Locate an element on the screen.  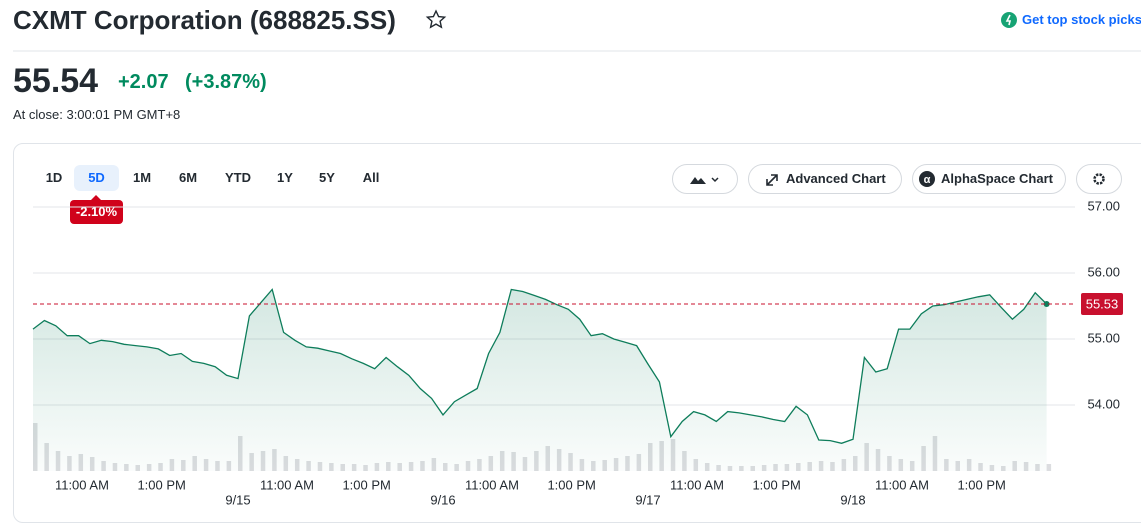
range-tab: YTD is located at coordinates (238, 177).